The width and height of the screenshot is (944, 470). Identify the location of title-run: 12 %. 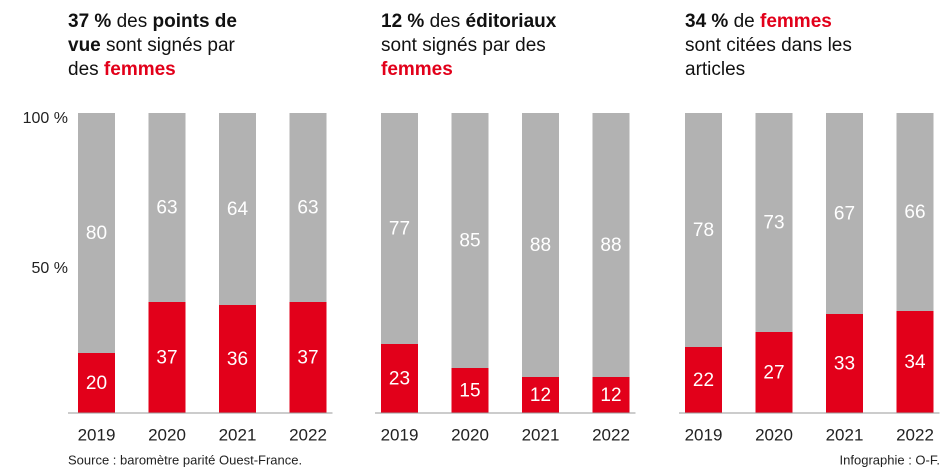
(403, 21).